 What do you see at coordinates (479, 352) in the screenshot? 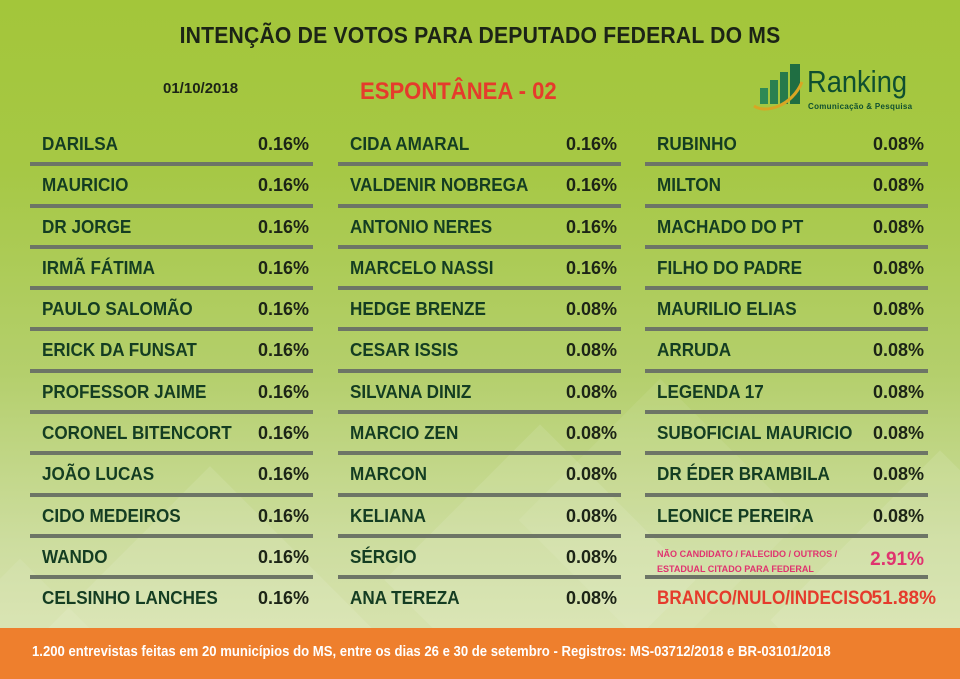
I see `table-row: CESAR ISSIS 0.08%` at bounding box center [479, 352].